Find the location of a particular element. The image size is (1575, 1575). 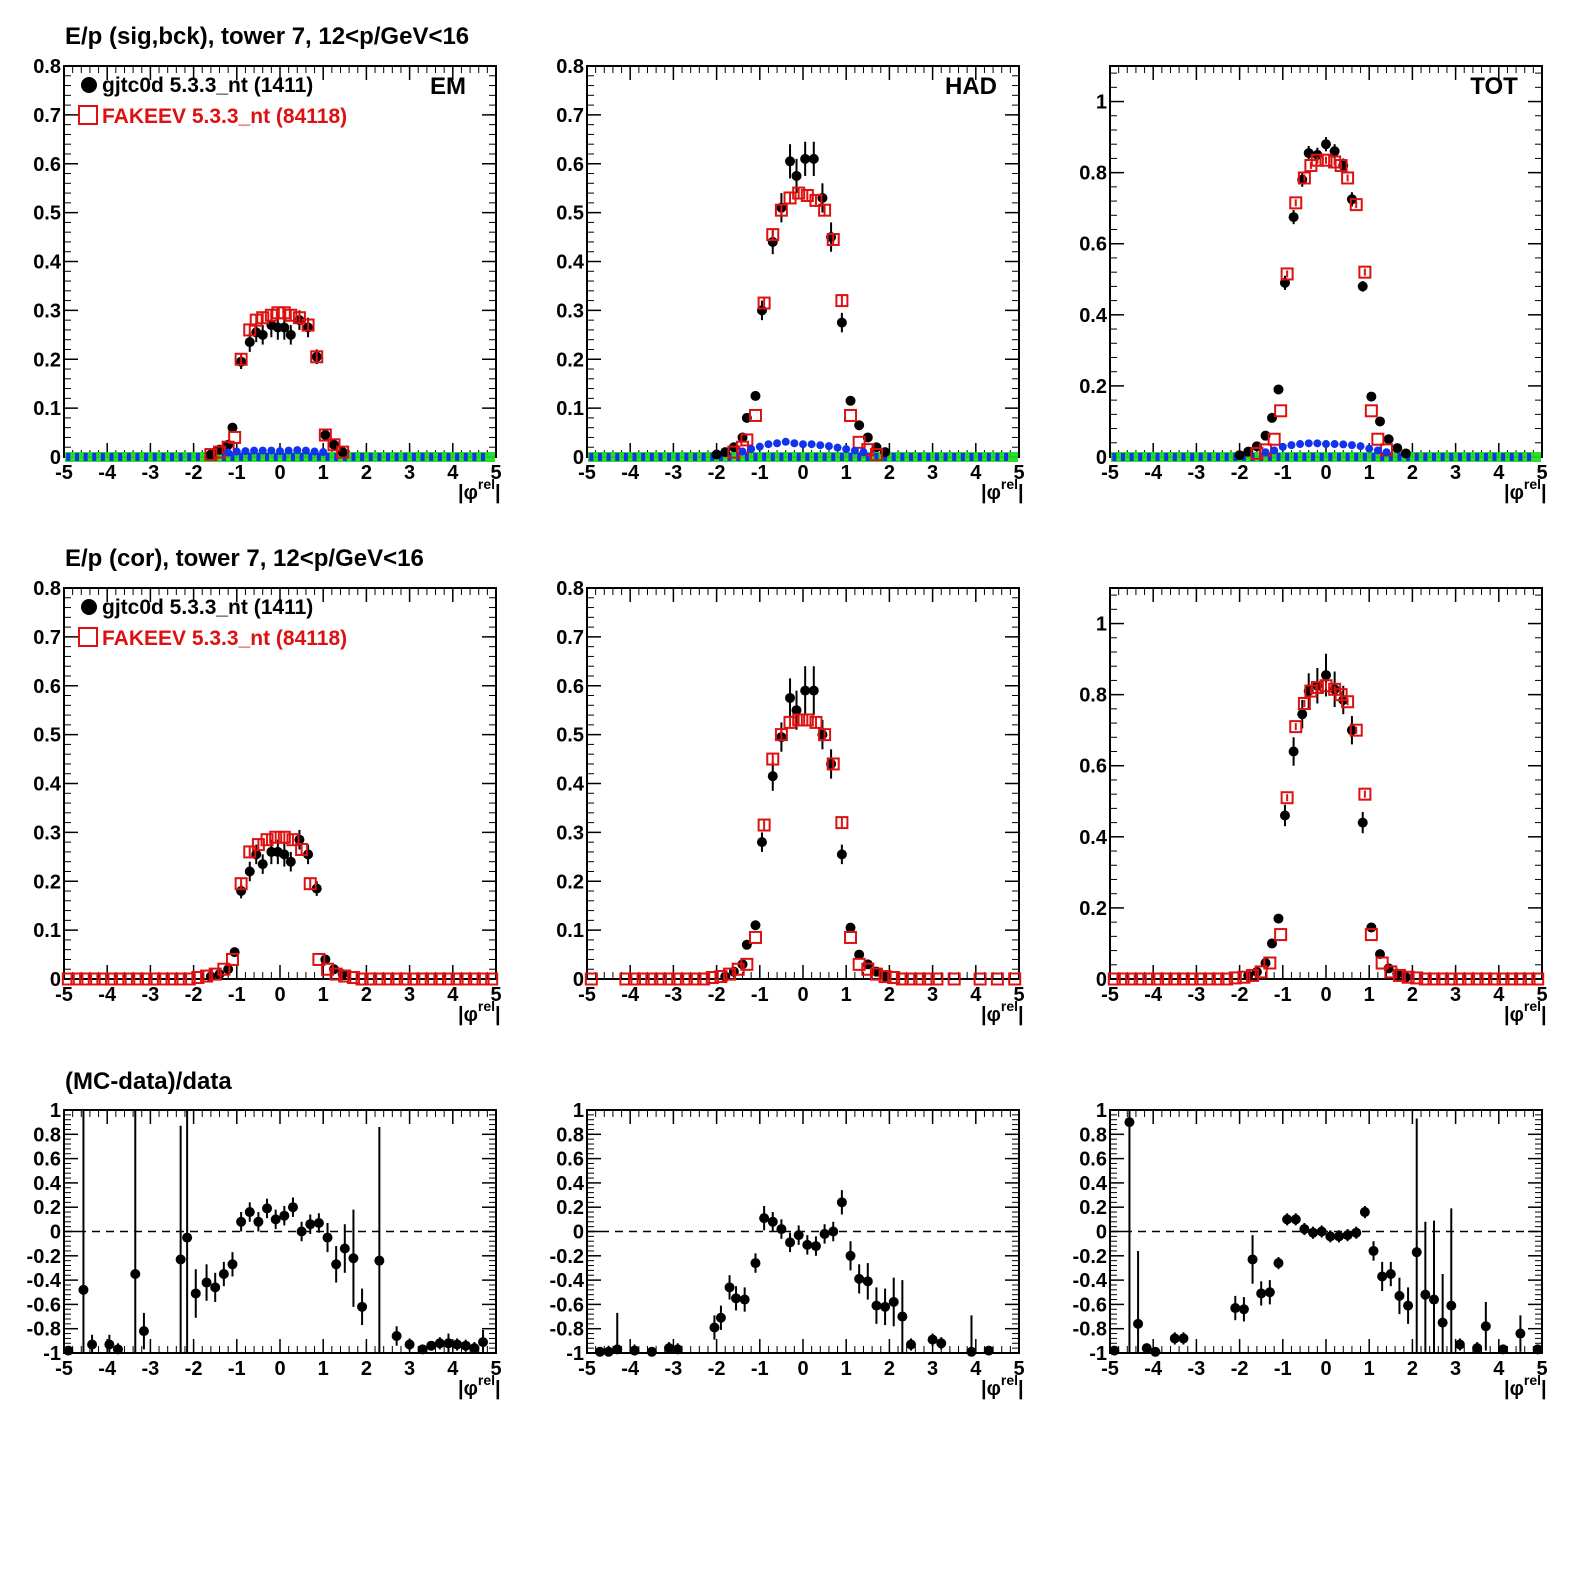

legend-mc-marker is located at coordinates (88, 637).